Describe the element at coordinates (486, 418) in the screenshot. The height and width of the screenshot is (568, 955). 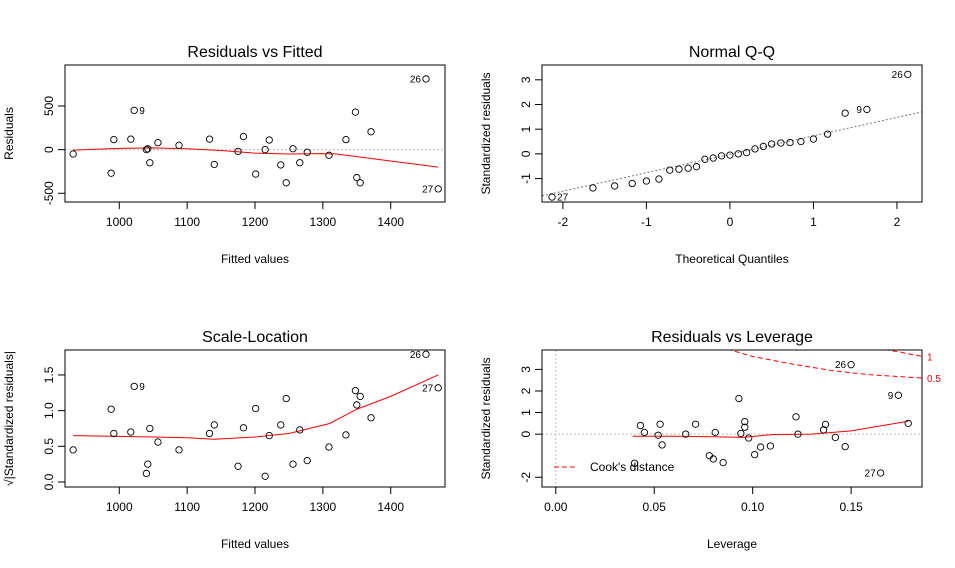
I see `y-axis-title: Standardized residuals` at that location.